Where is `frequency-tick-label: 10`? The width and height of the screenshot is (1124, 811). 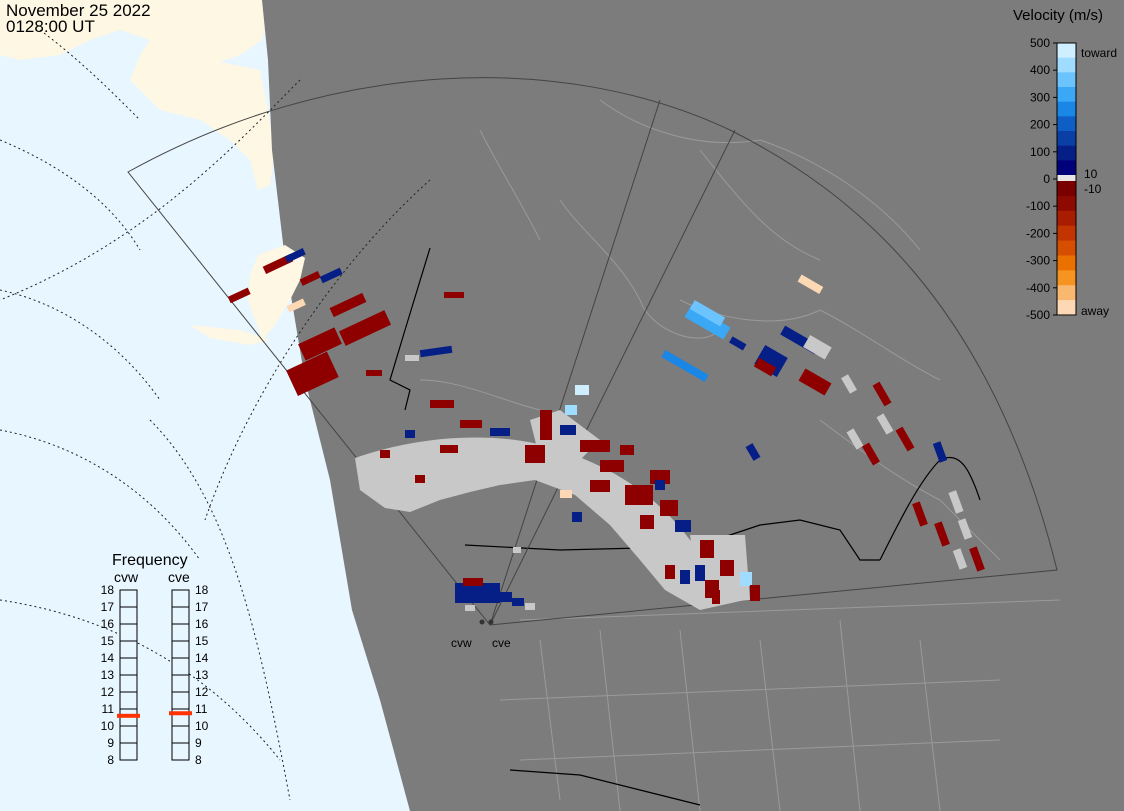 frequency-tick-label: 10 is located at coordinates (108, 726).